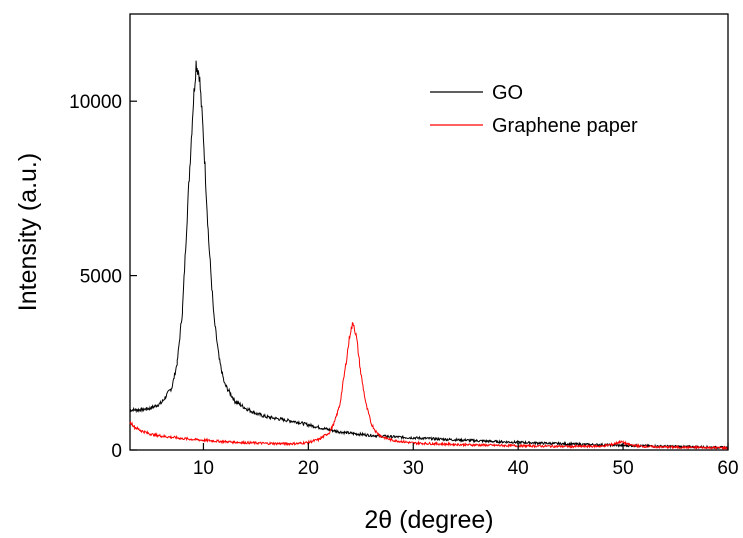  Describe the element at coordinates (28, 232) in the screenshot. I see `y-axis-title: Intensity (a.u.)` at that location.